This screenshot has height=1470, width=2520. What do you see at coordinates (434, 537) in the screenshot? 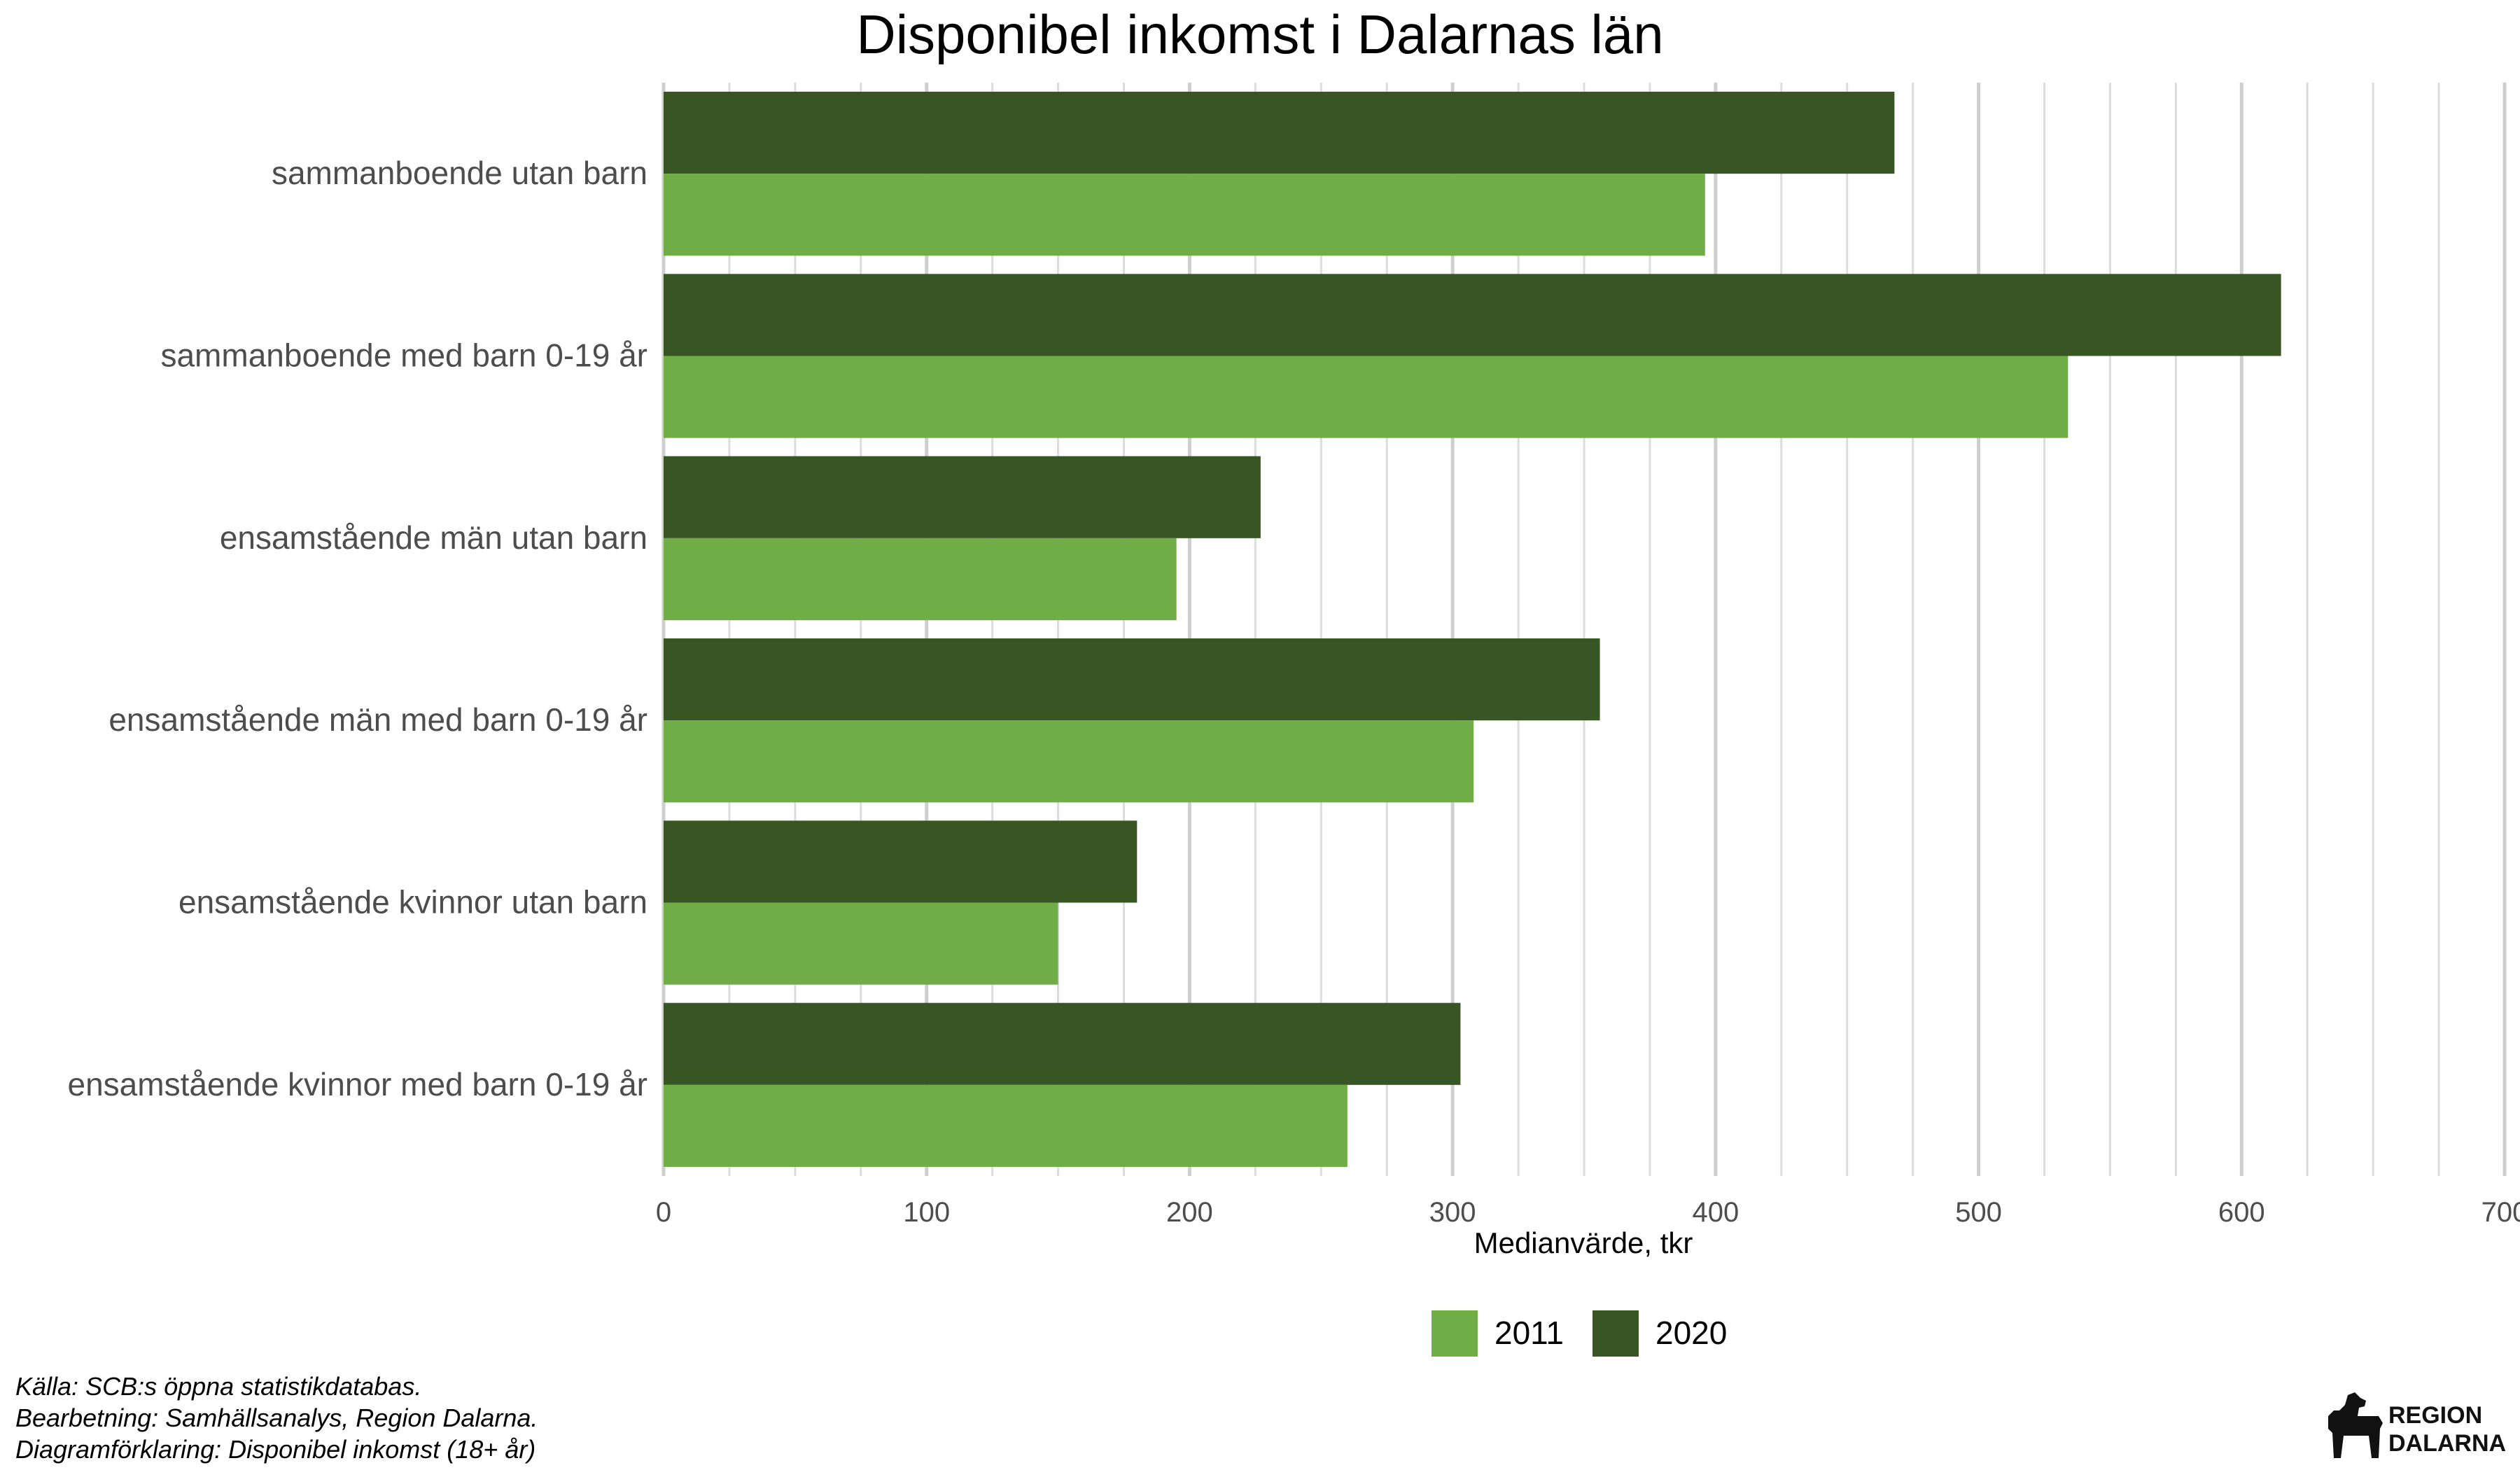
I see `category-label: ensamstående män utan barn` at bounding box center [434, 537].